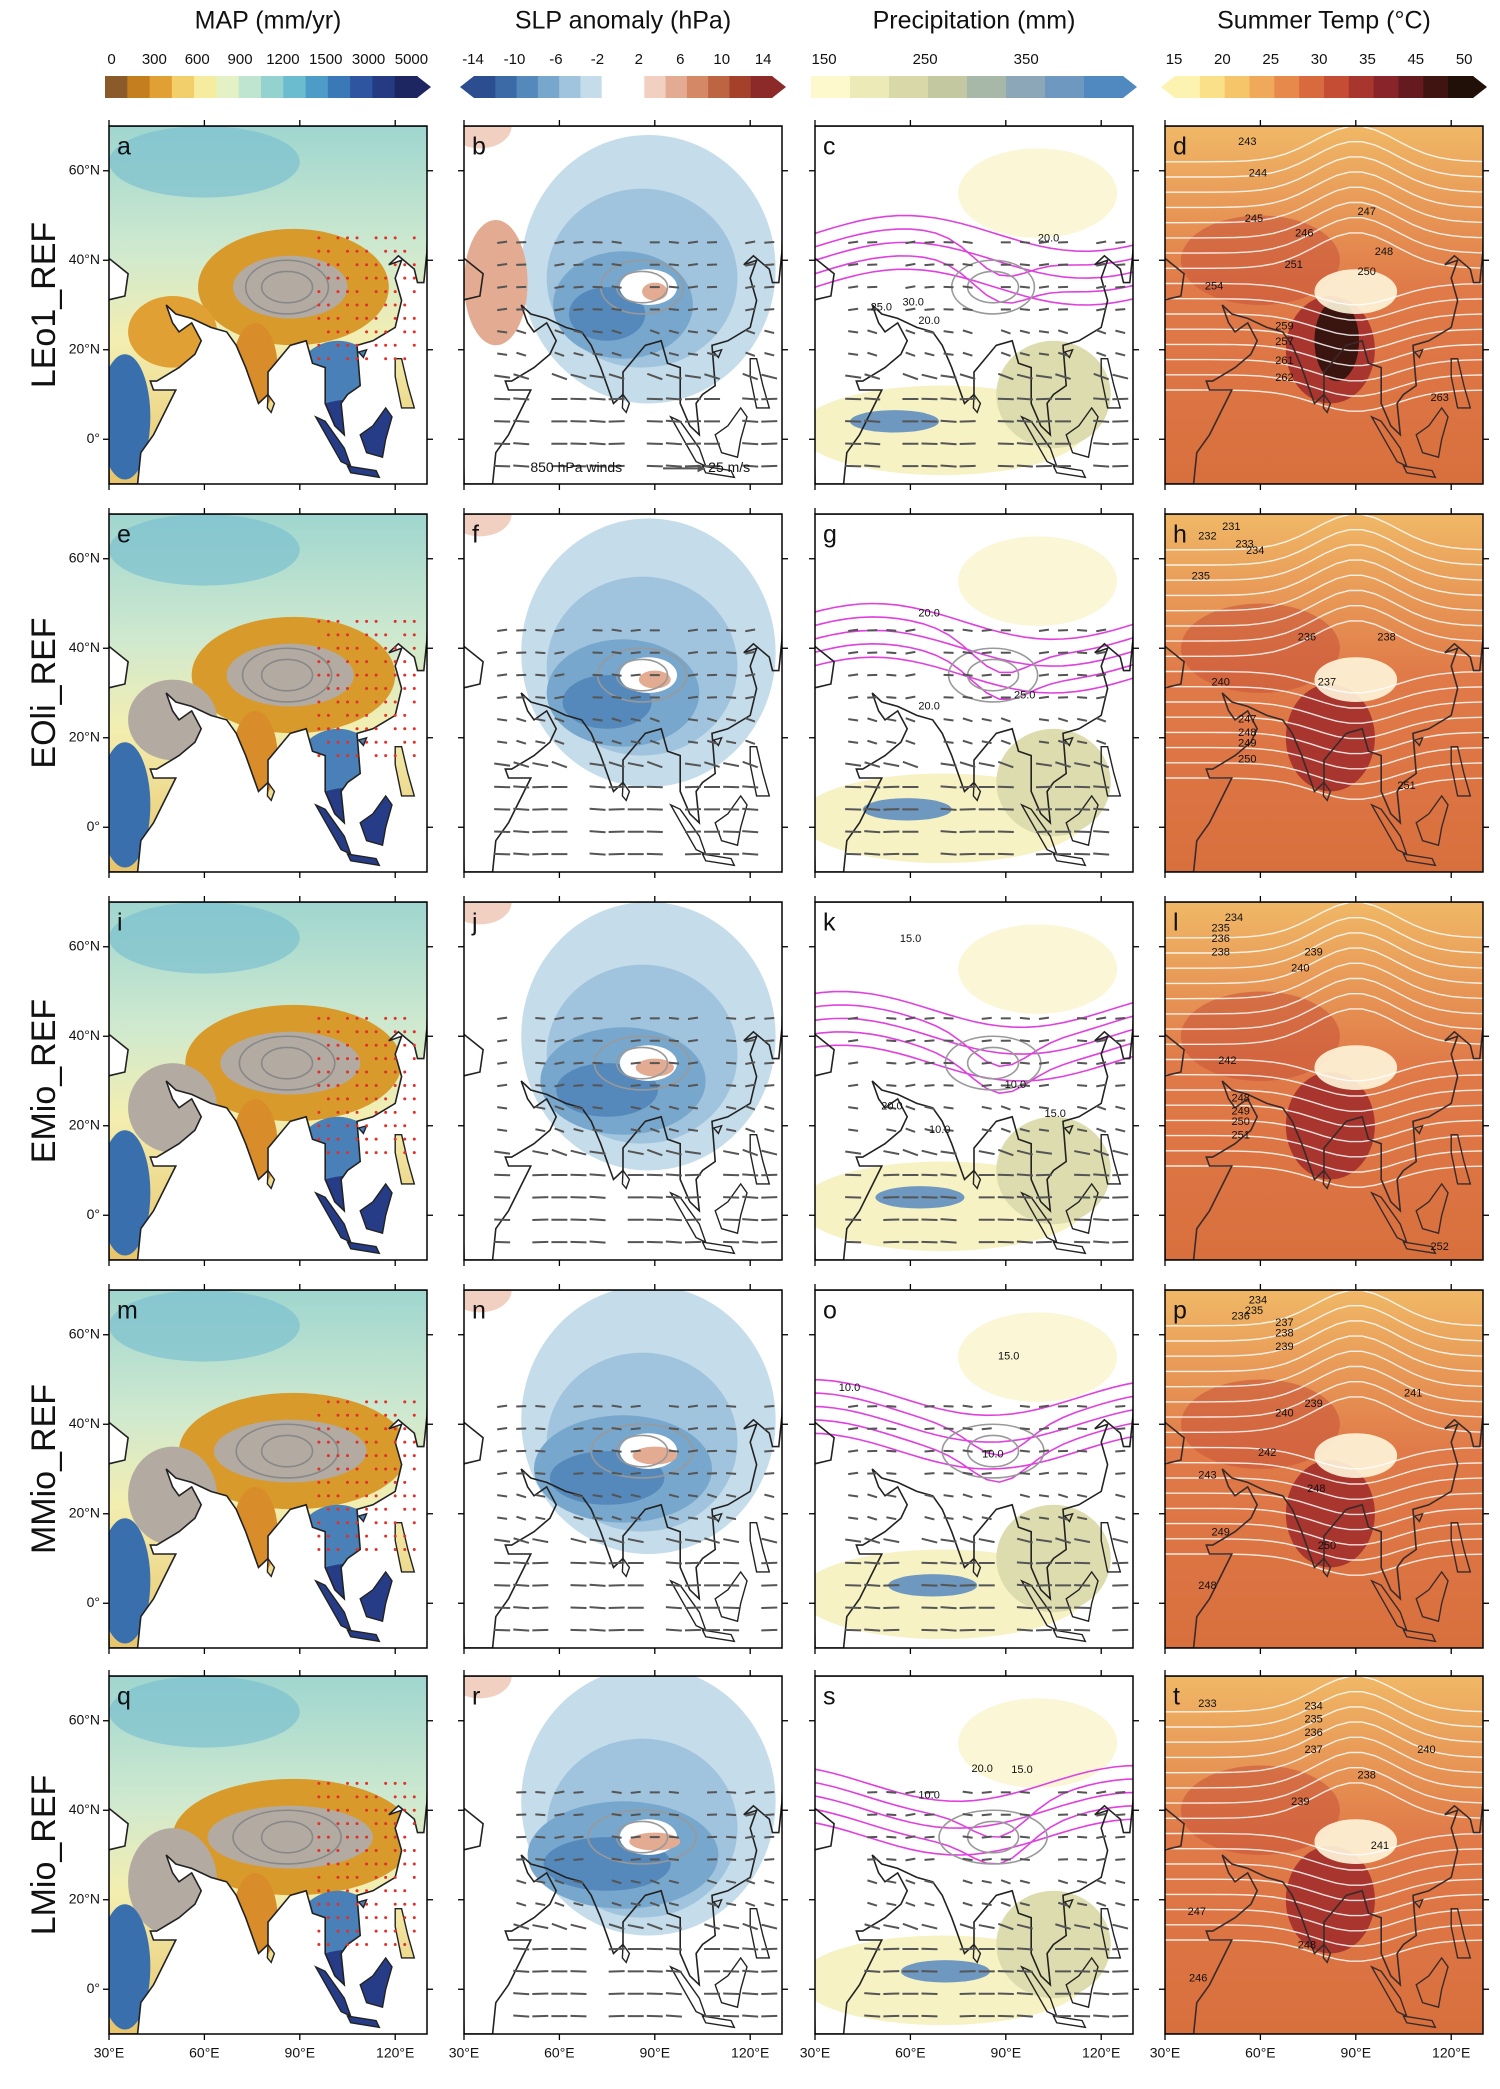 The image size is (1500, 2089). I want to click on row-label: LMio_REF, so click(44, 1855).